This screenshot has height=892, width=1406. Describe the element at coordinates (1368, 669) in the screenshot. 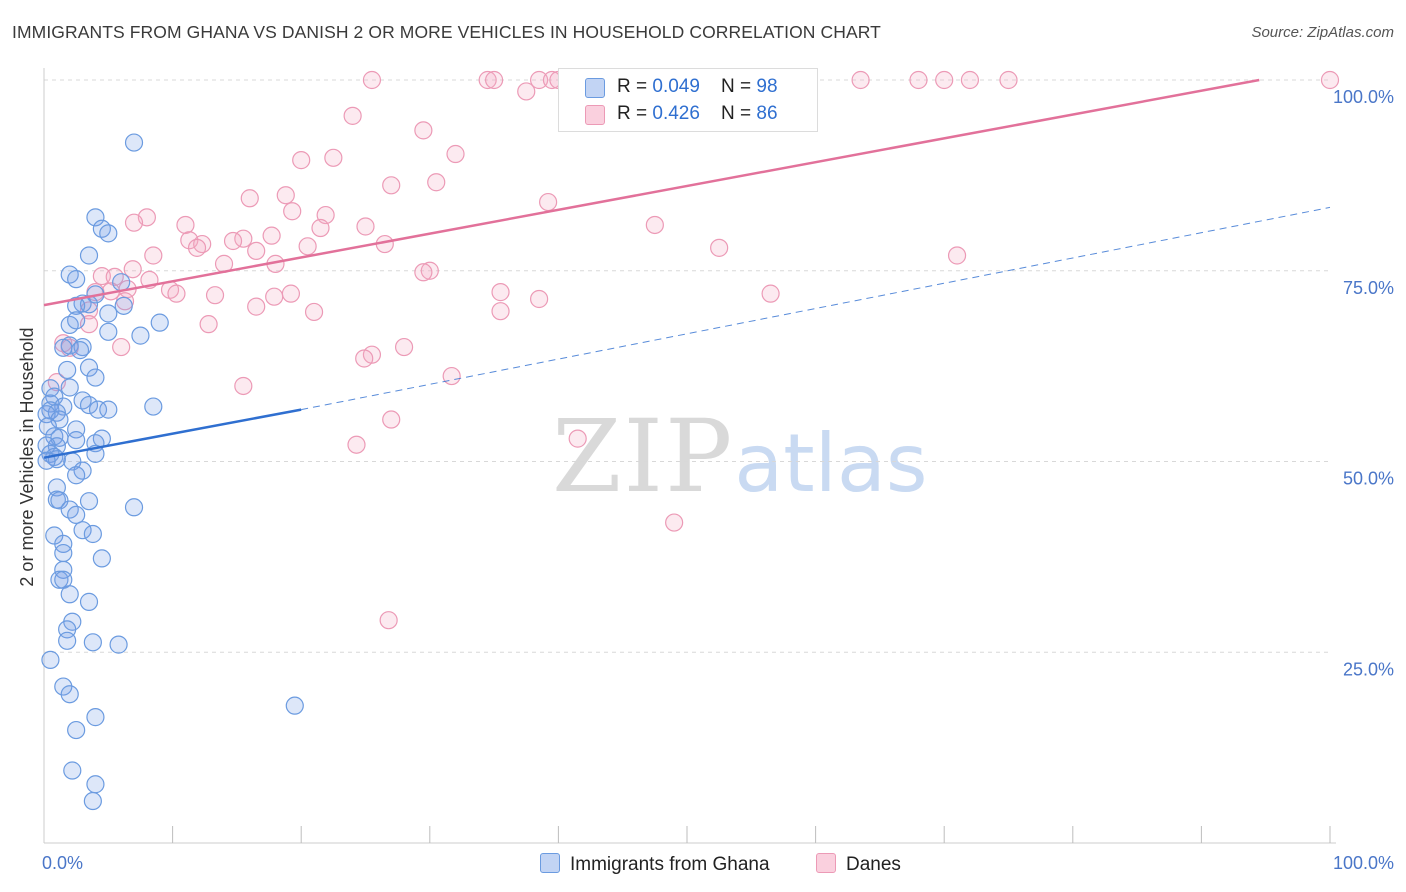

I see `y-tick-label: 25.0%` at that location.